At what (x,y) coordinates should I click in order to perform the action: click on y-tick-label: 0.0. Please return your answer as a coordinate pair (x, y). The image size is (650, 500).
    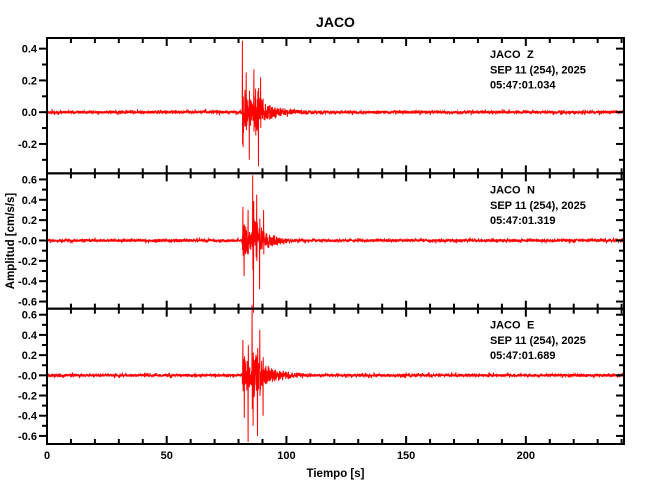
    Looking at the image, I should click on (29, 113).